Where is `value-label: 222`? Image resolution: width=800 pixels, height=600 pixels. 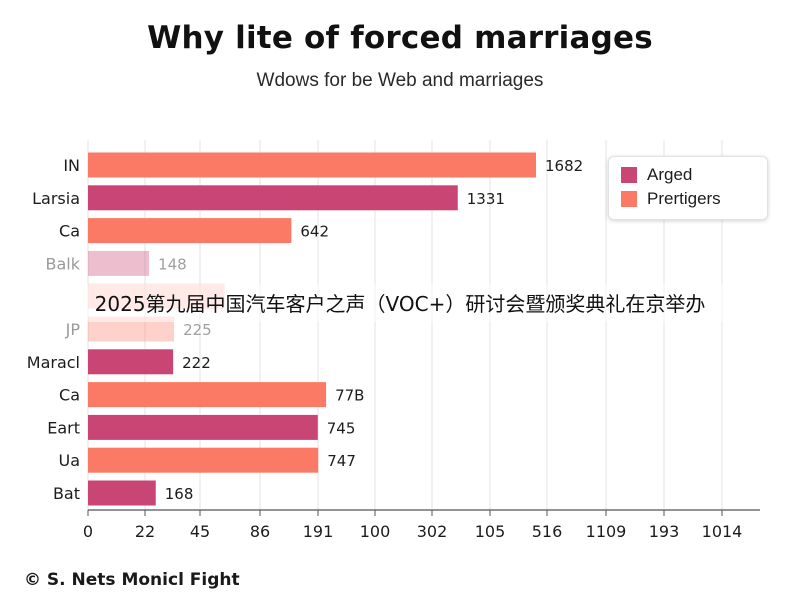 value-label: 222 is located at coordinates (196, 363).